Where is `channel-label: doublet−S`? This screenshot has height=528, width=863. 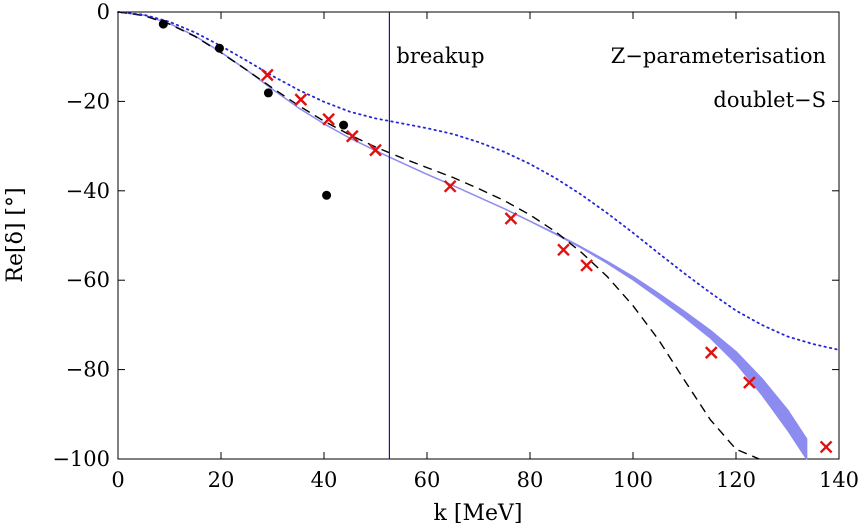
channel-label: doublet−S is located at coordinates (769, 100).